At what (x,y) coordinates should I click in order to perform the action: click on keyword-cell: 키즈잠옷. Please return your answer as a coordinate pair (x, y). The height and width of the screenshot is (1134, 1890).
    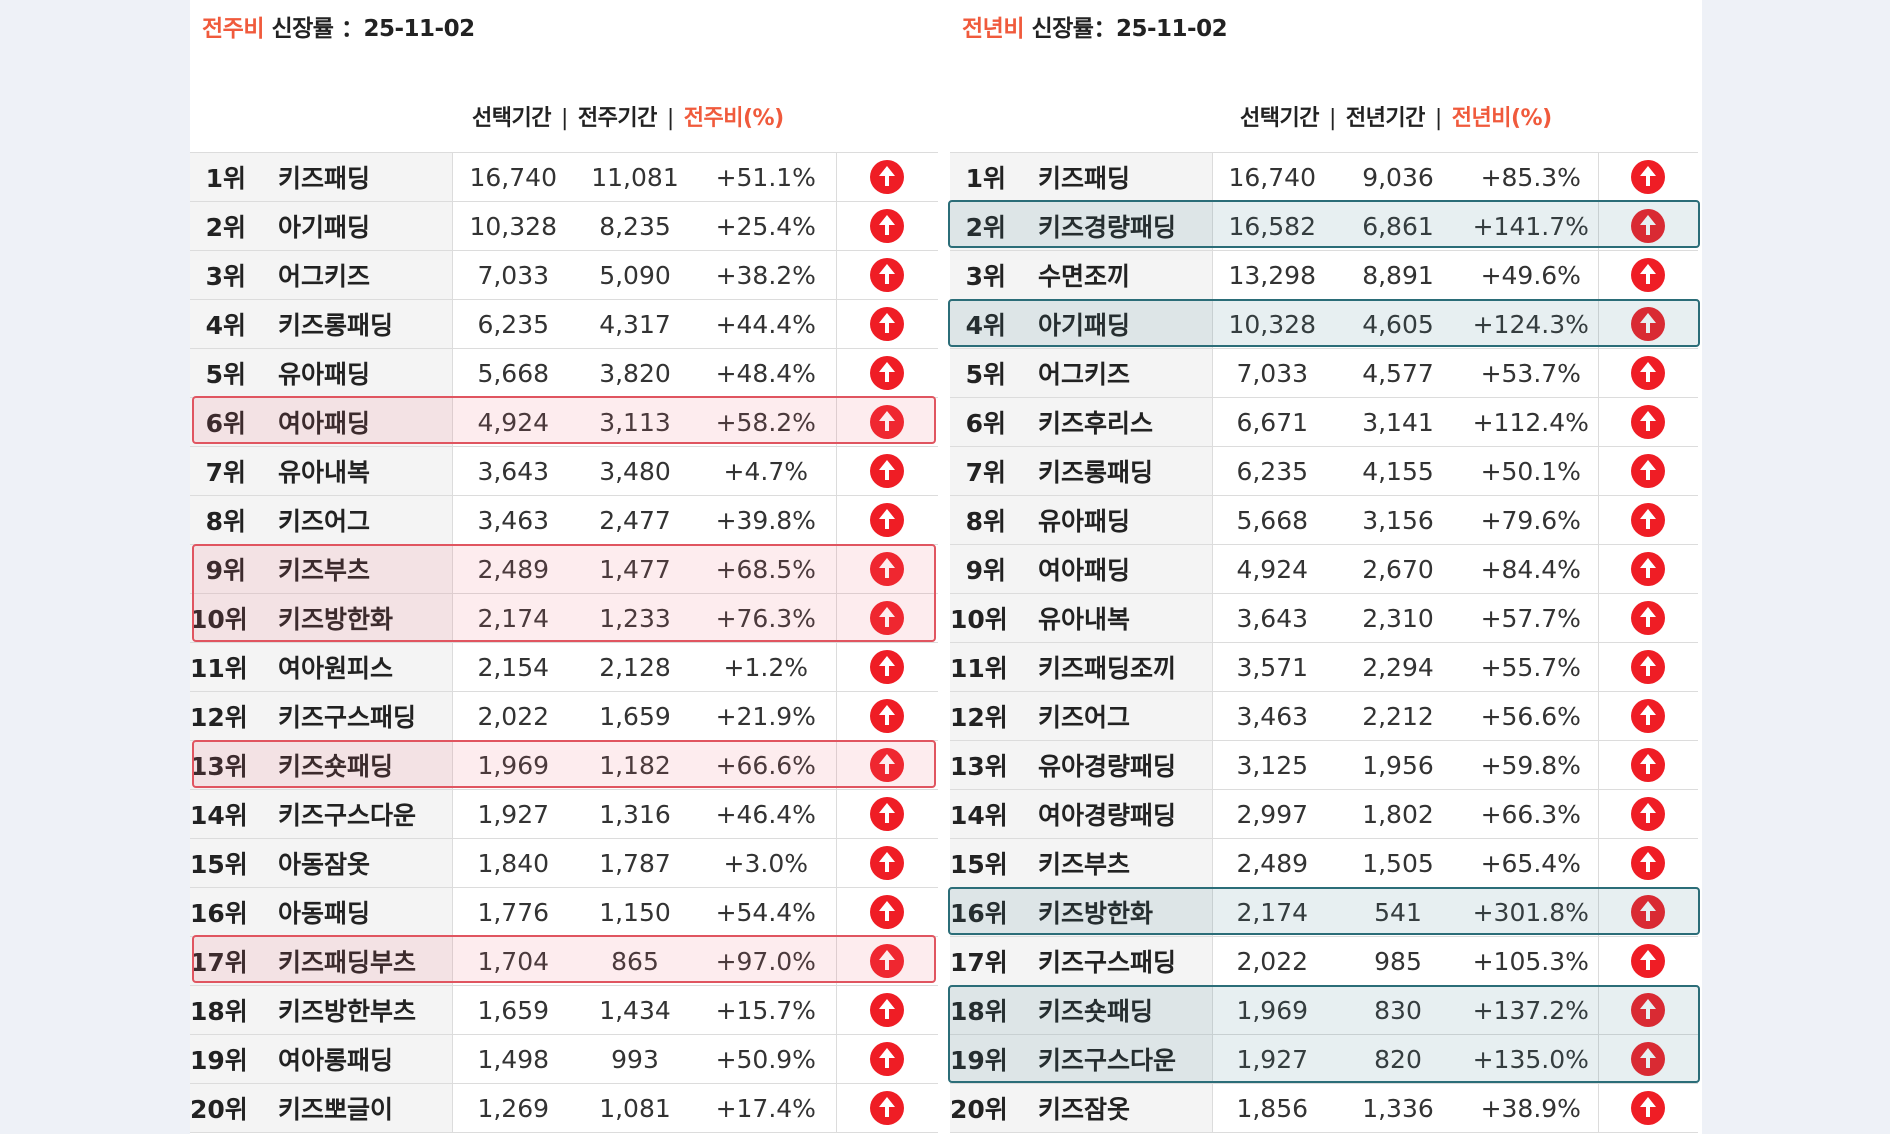
    Looking at the image, I should click on (1112, 1108).